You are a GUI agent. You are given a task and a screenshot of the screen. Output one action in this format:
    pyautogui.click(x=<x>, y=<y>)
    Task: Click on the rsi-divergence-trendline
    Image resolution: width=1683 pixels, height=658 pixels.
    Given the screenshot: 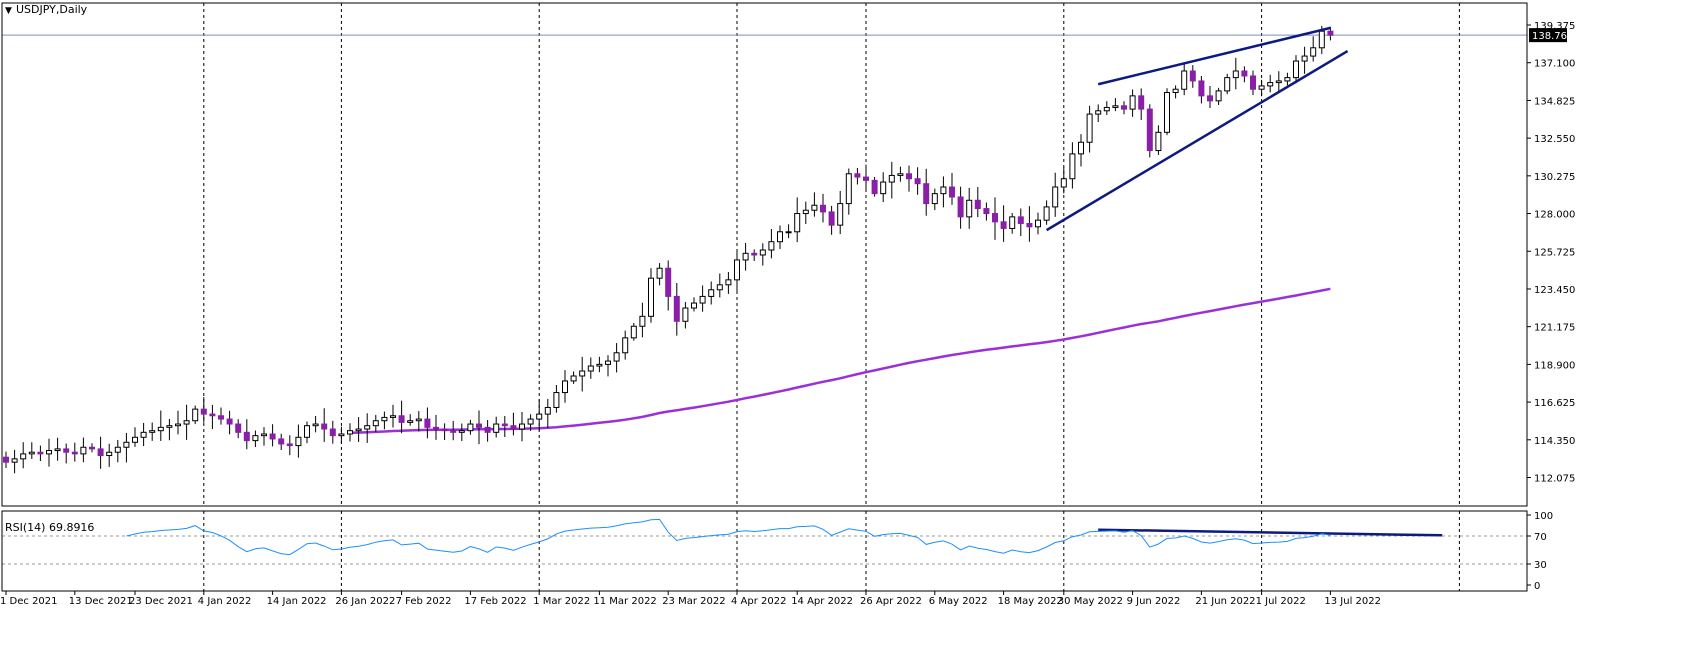 What is the action you would take?
    pyautogui.click(x=1270, y=532)
    